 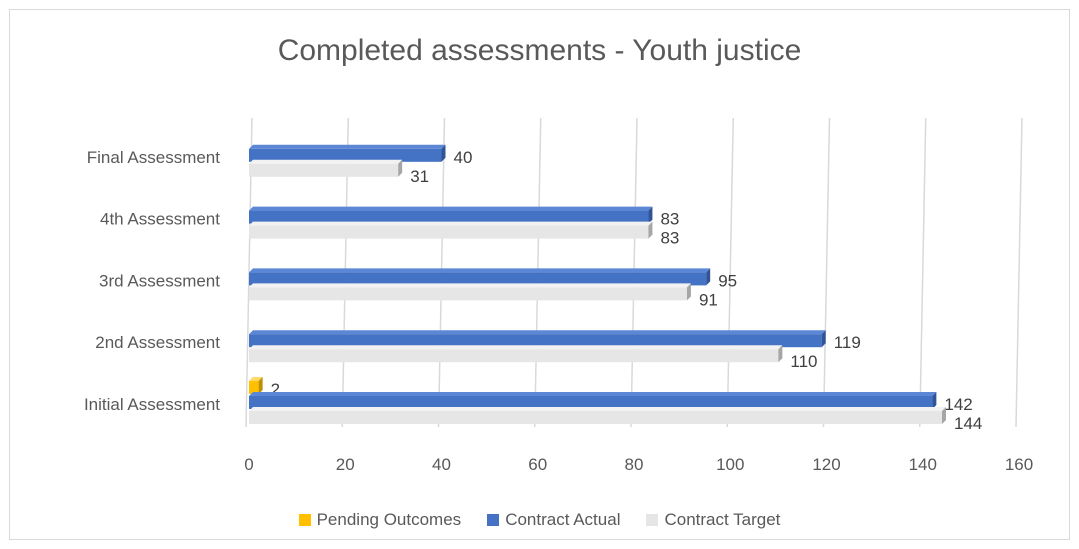 I want to click on data-label: 119, so click(x=847, y=342).